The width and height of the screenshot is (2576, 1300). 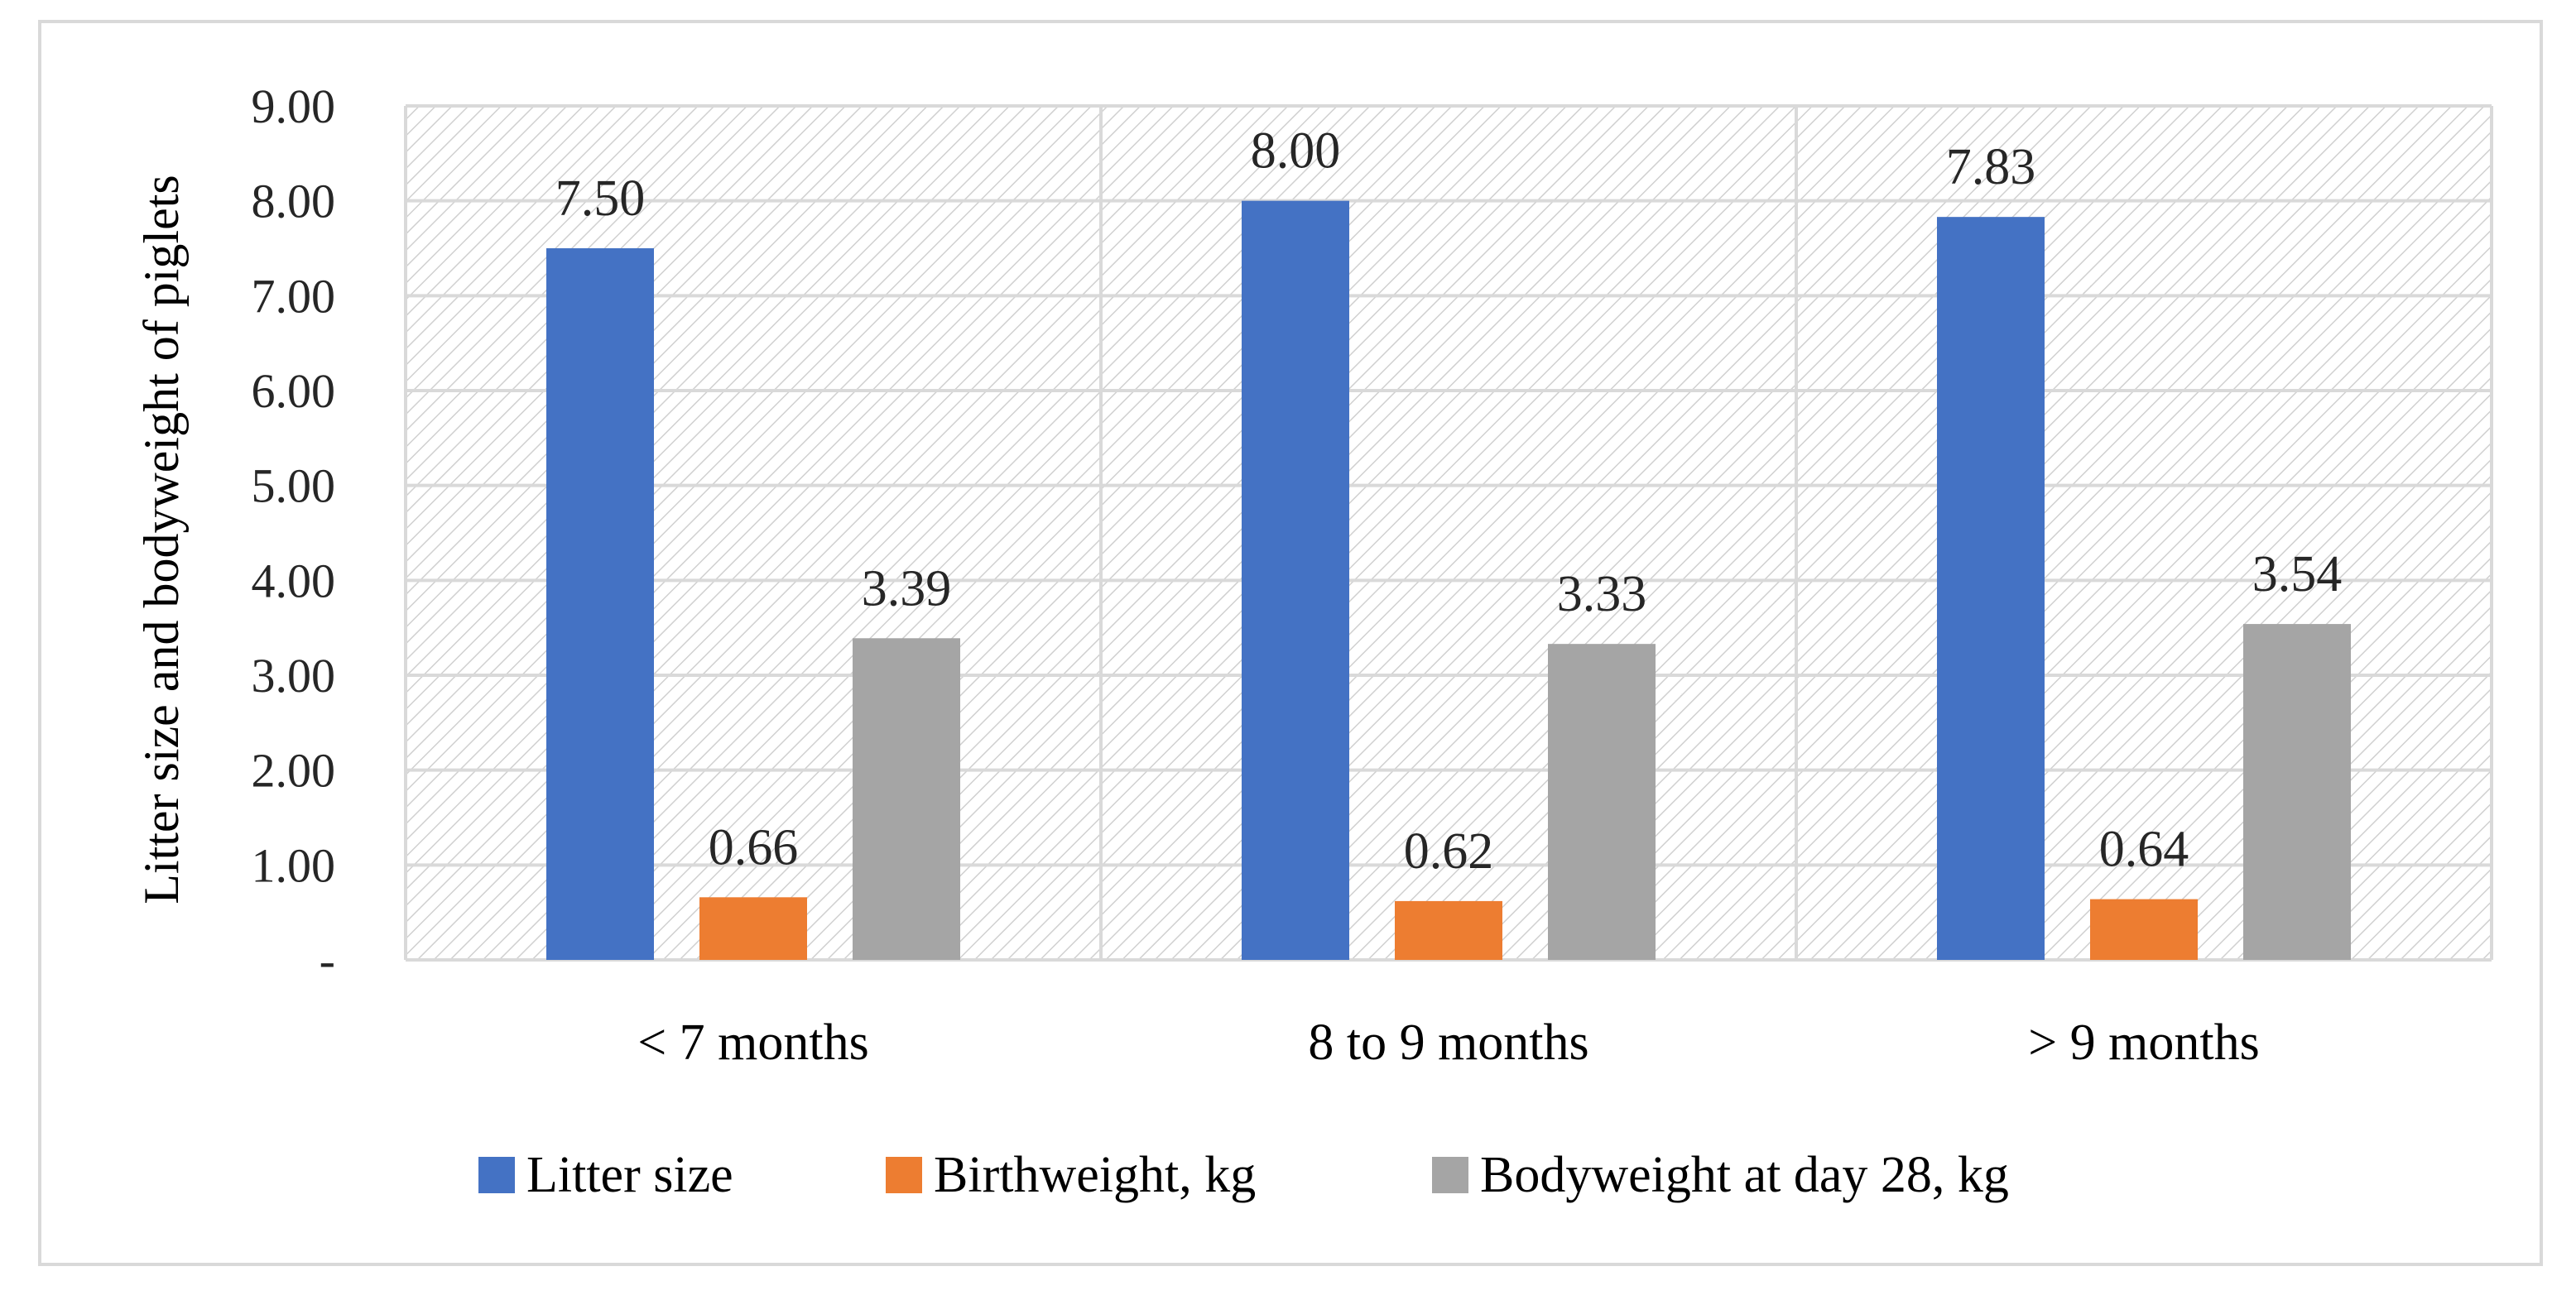 What do you see at coordinates (1991, 167) in the screenshot?
I see `data-label: 7.83` at bounding box center [1991, 167].